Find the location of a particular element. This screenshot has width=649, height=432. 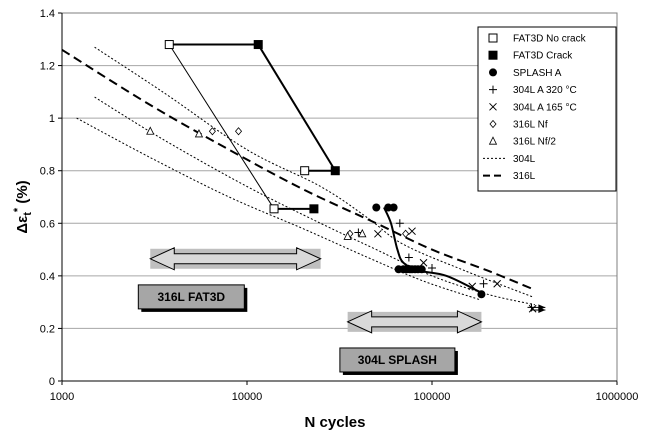

x-axis-label: N cycles is located at coordinates (335, 422).